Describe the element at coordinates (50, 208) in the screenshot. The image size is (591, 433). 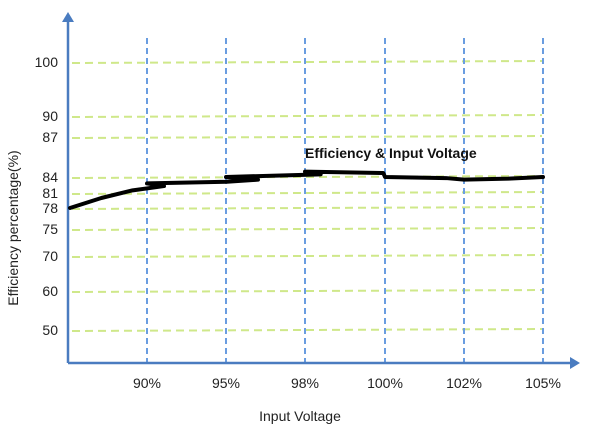
I see `y-tick-label: 78` at that location.